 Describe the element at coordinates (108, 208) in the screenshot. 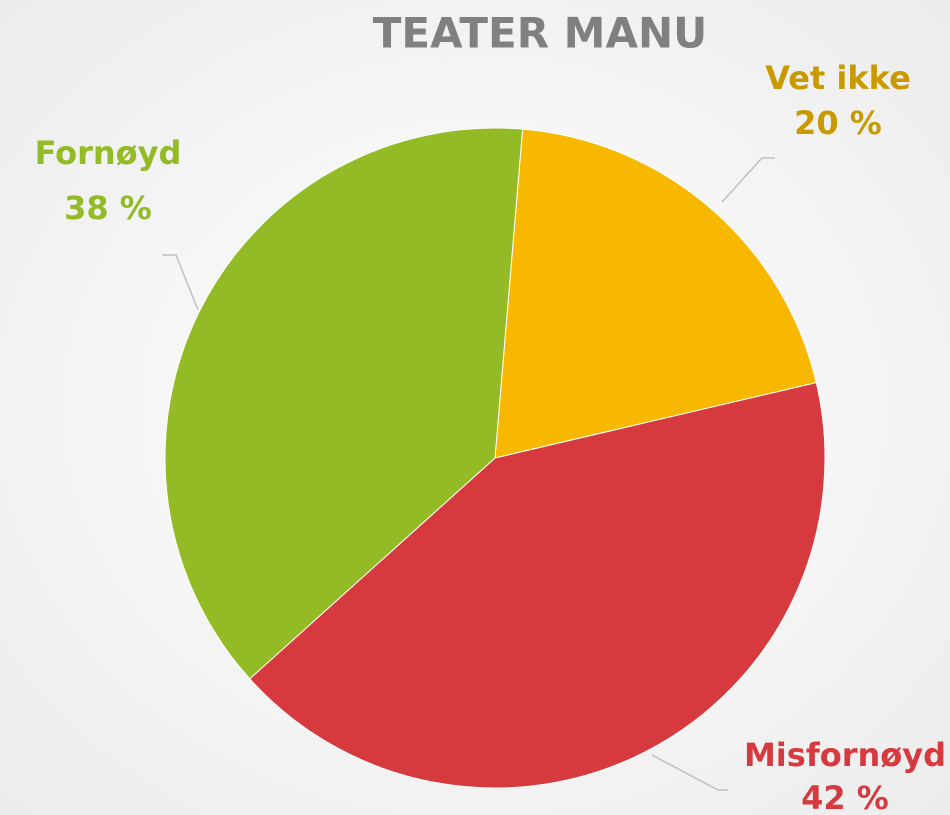

I see `slice-value-label: 38 %` at that location.